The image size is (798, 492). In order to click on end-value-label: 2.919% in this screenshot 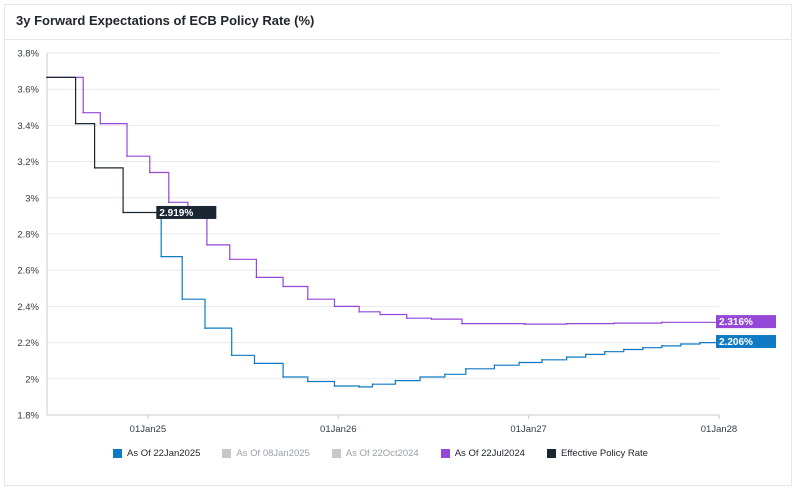, I will do `click(176, 213)`.